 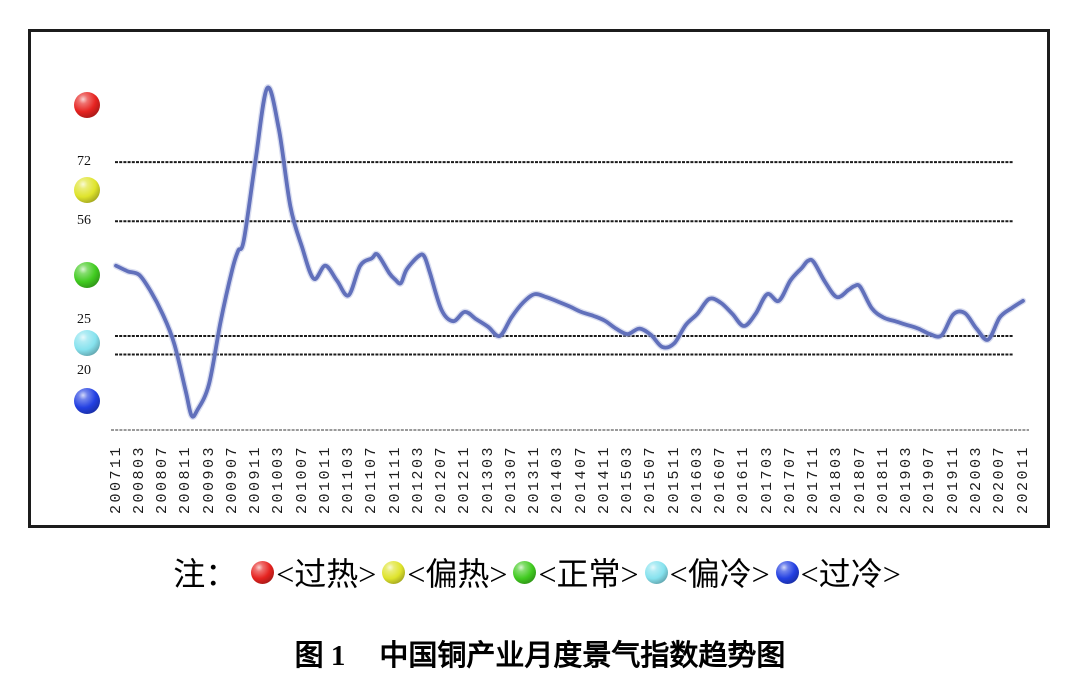 What do you see at coordinates (457, 574) in the screenshot?
I see `legend-item-label: <偏热>` at bounding box center [457, 574].